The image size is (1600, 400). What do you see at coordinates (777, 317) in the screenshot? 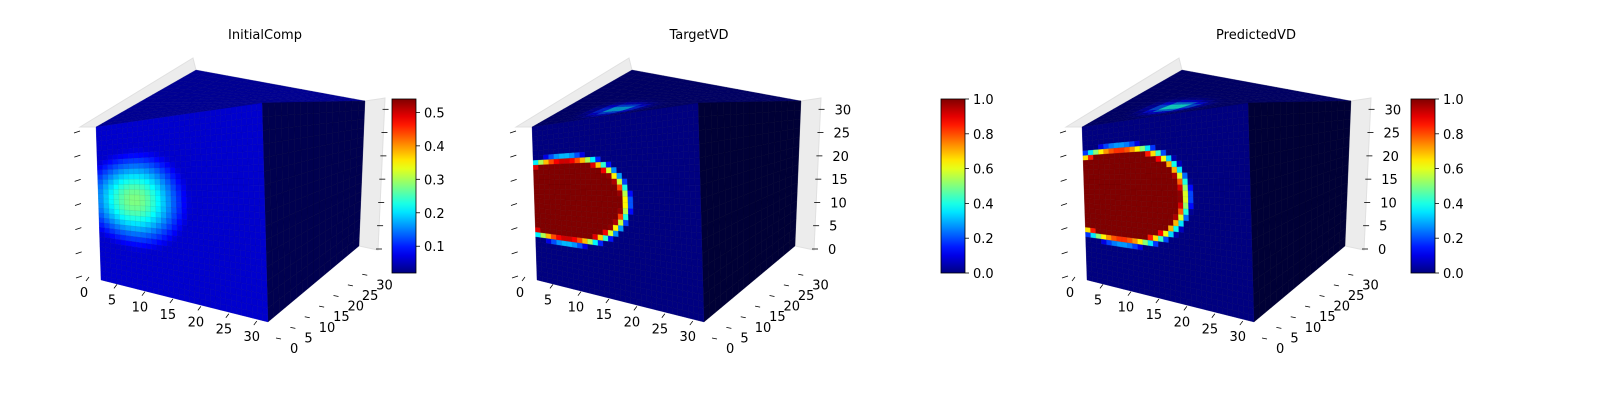
I see `y-tick-label: 15` at bounding box center [777, 317].